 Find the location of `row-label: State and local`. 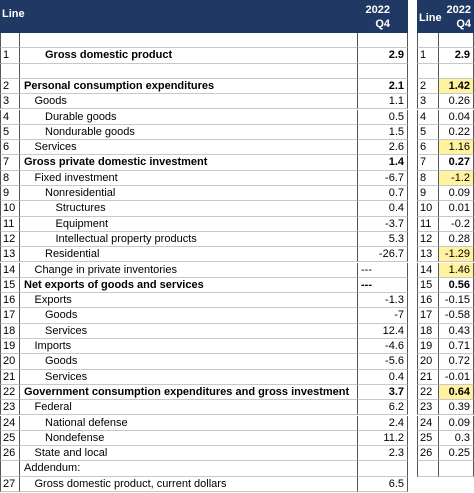

row-label: State and local is located at coordinates (189, 454).